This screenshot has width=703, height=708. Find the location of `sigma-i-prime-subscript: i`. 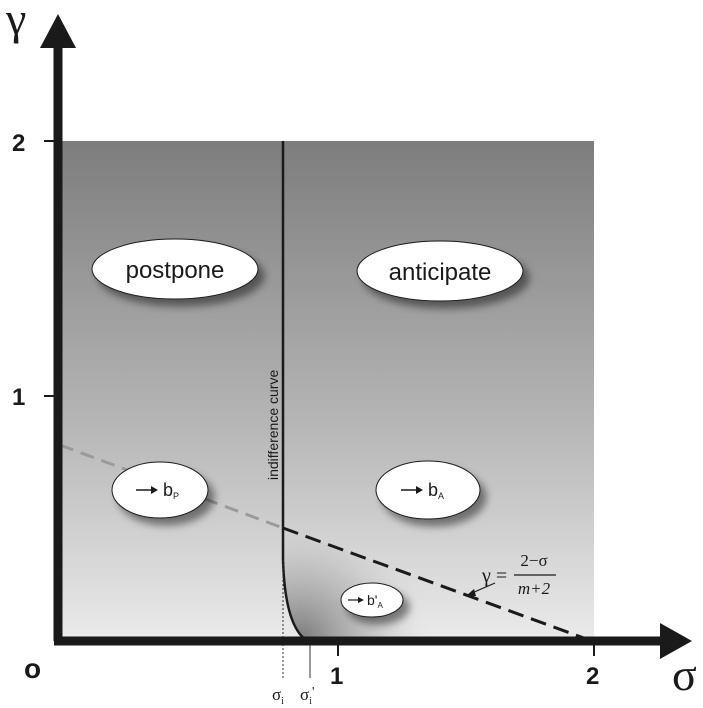

sigma-i-prime-subscript: i is located at coordinates (310, 701).